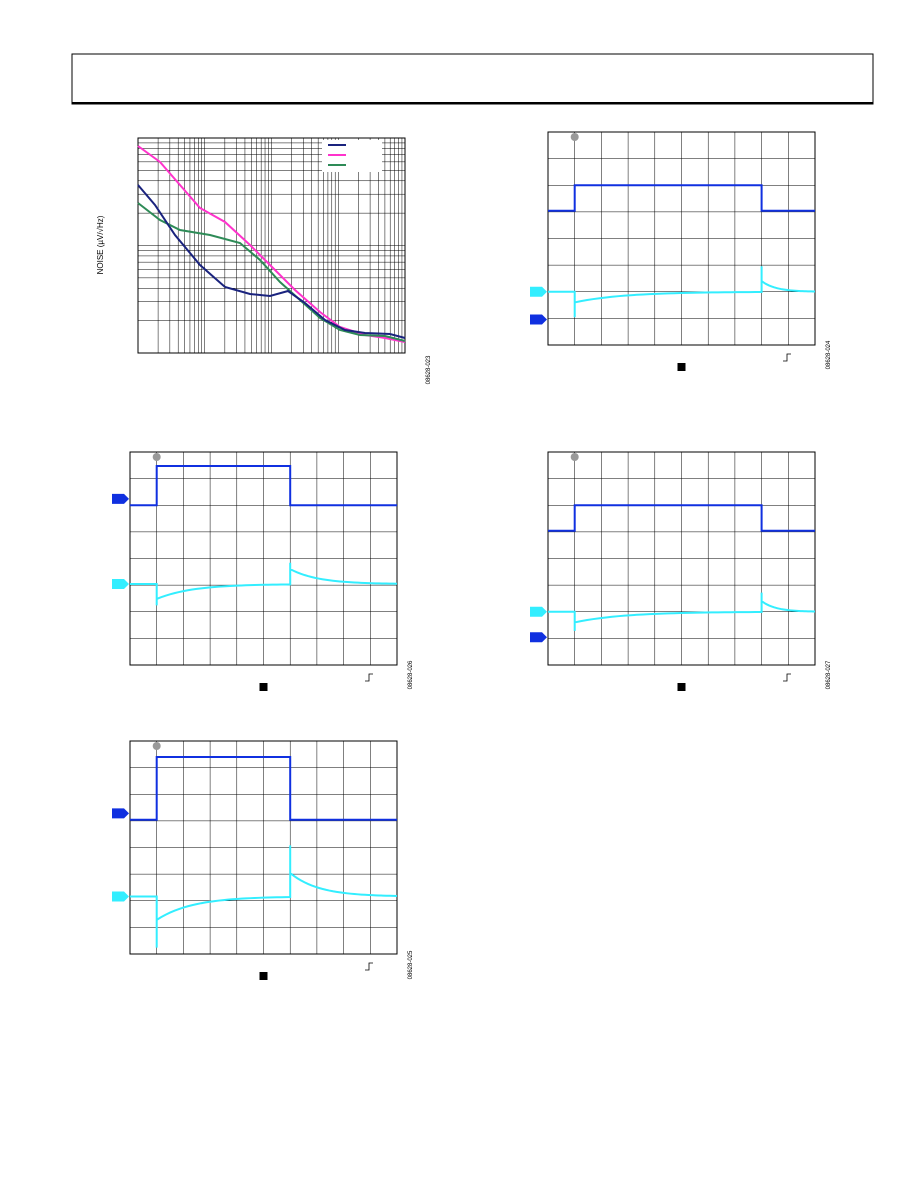 This screenshot has height=1188, width=918. I want to click on y-axis-label: NOISE (µV/√Hz), so click(100, 244).